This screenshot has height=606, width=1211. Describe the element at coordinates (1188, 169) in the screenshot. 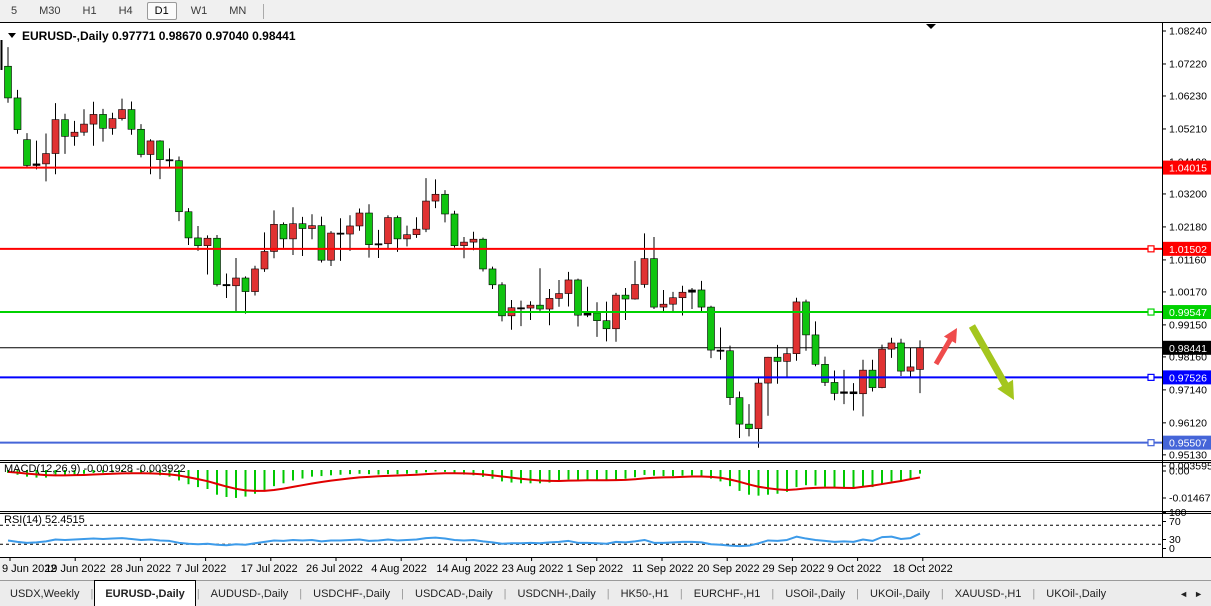

I see `price-badge-label: 1.04015` at that location.